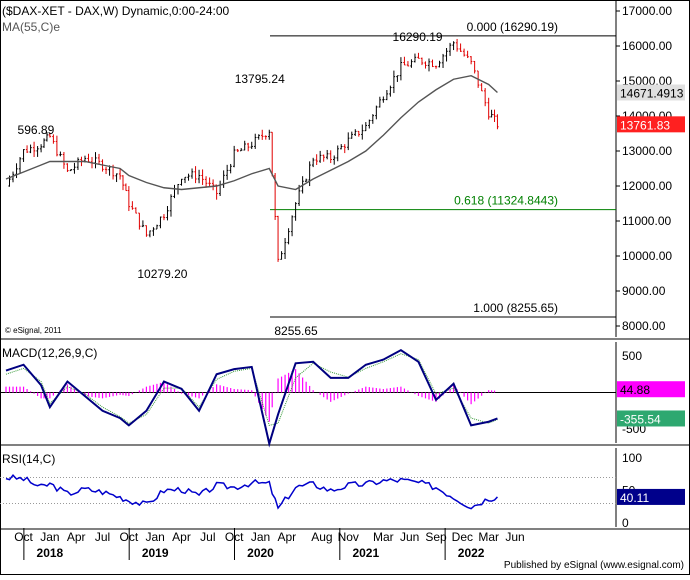  I want to click on macd-title: MACD(12,26,9,C), so click(49, 353).